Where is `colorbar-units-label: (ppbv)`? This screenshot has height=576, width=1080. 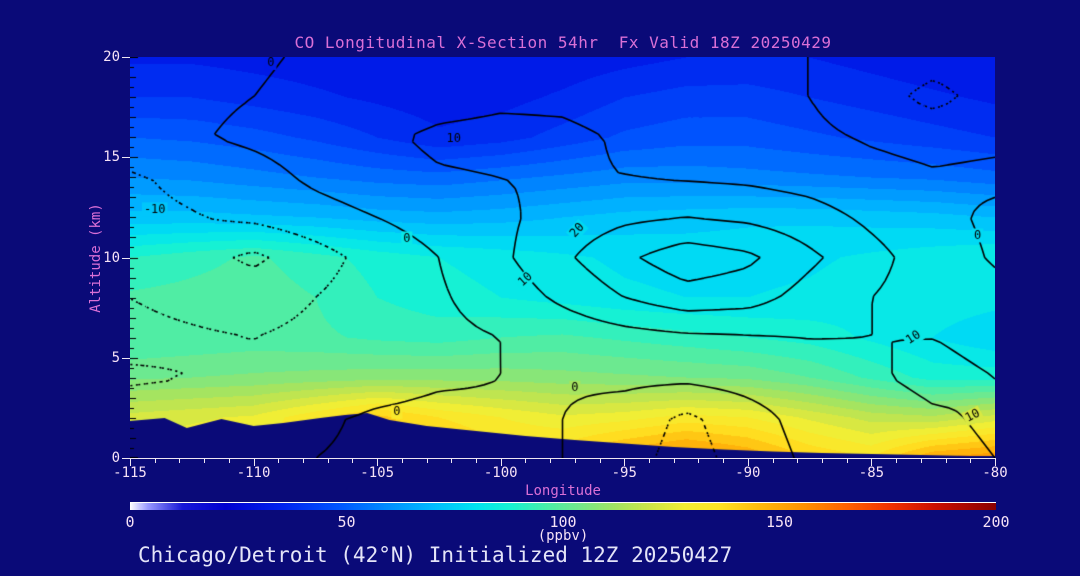
colorbar-units-label: (ppbv) is located at coordinates (563, 536).